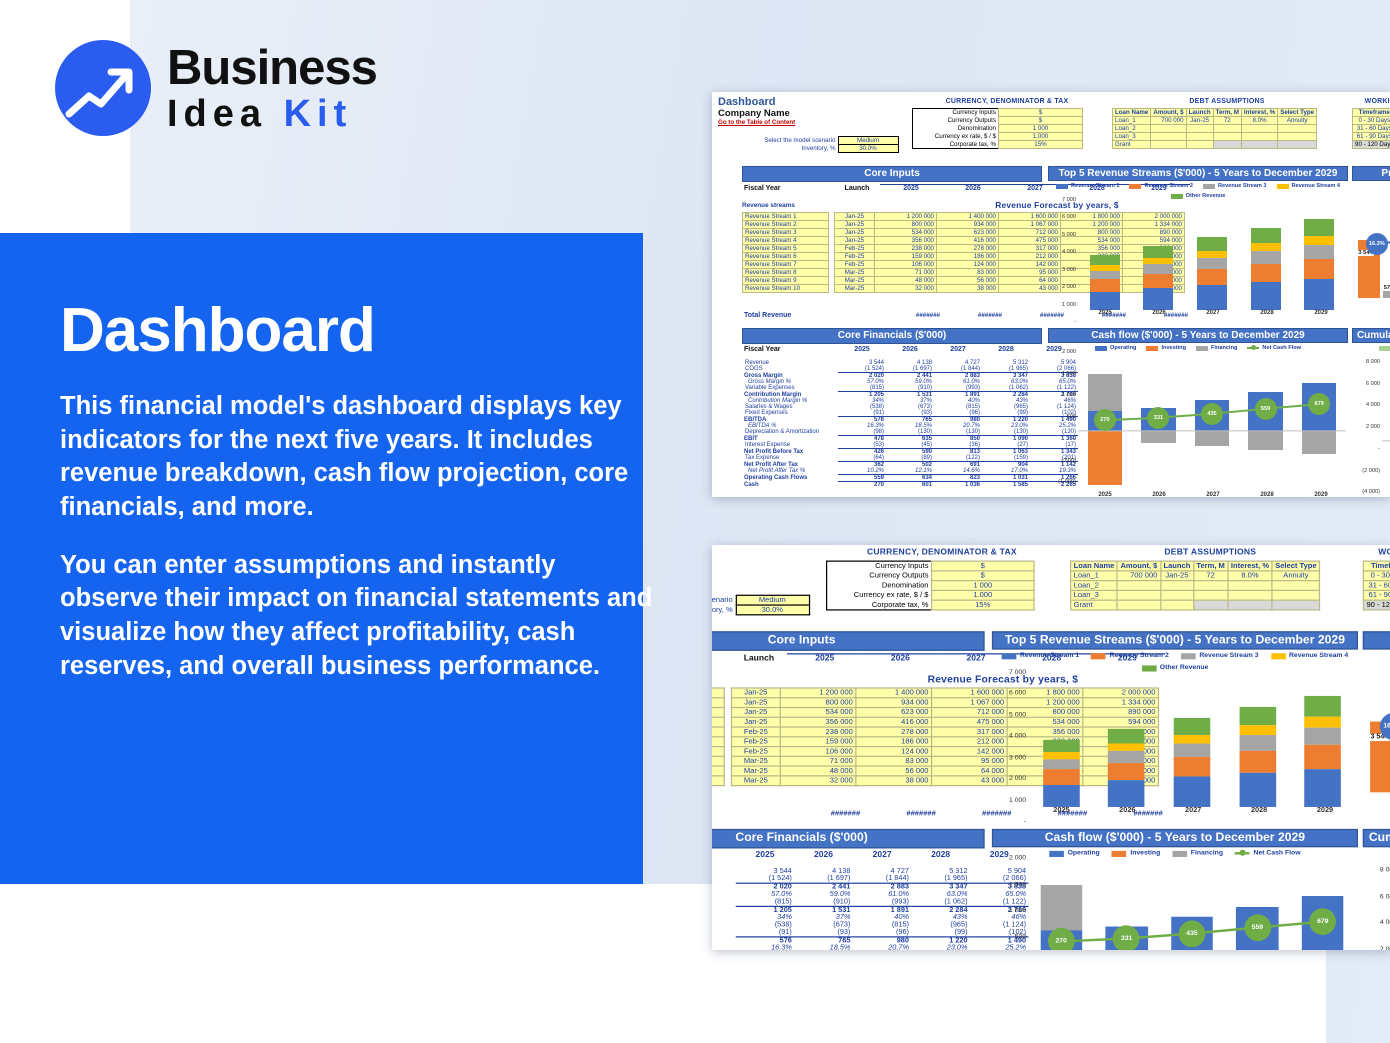  Describe the element at coordinates (1371, 128) in the screenshot. I see `wc-cell: 31 - 60 Days` at that location.